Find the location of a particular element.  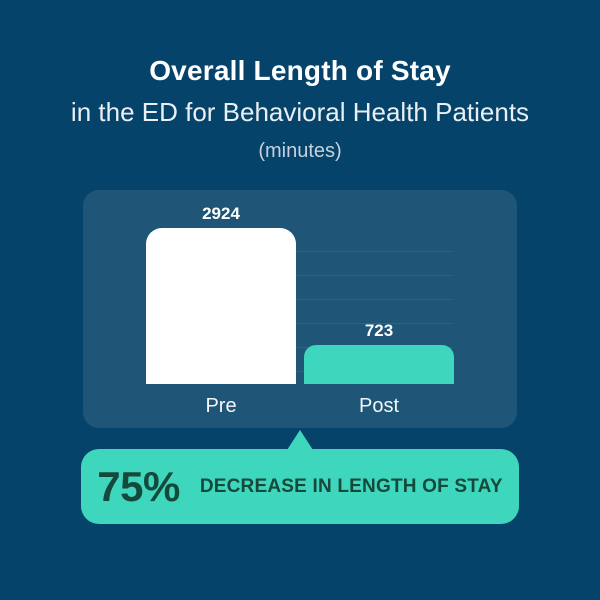

bar-value-post: 723 is located at coordinates (379, 330).